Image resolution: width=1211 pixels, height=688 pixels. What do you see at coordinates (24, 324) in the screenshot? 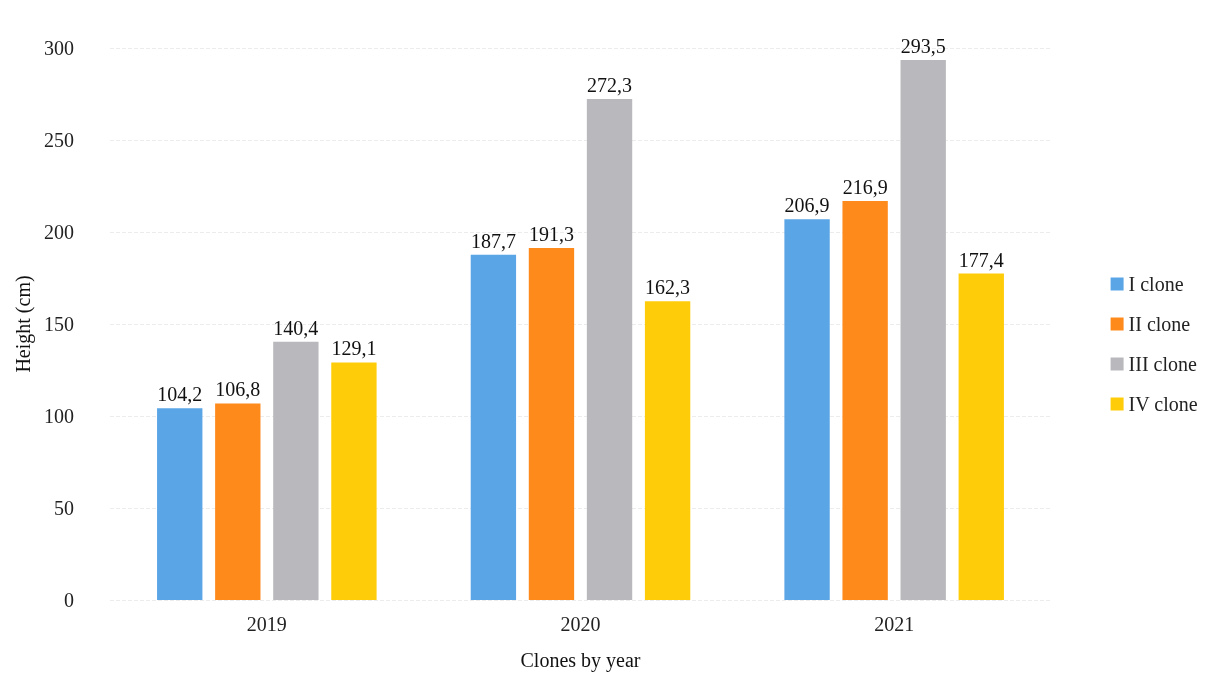
I see `y-axis-title: Height (cm)` at bounding box center [24, 324].